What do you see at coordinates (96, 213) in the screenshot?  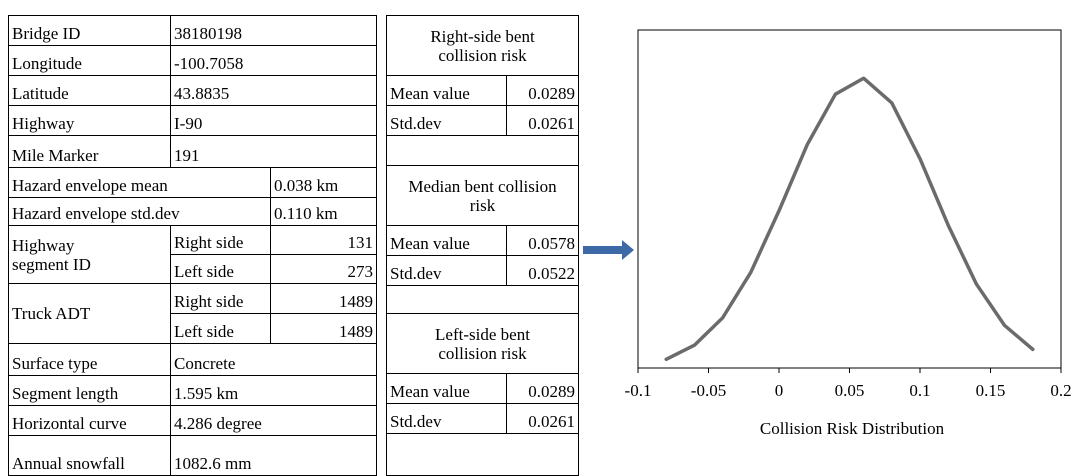 I see `row-label-text: Hazard envelope std.dev` at bounding box center [96, 213].